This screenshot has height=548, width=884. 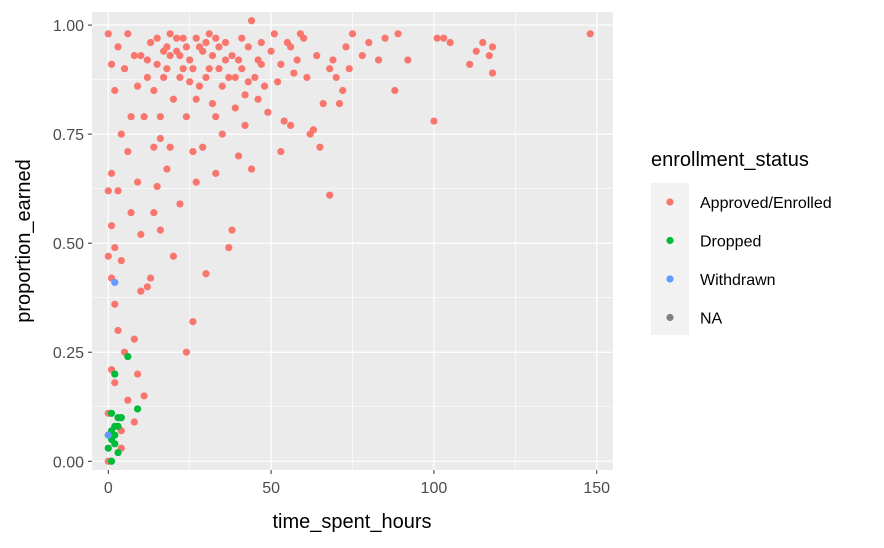 What do you see at coordinates (352, 522) in the screenshot?
I see `x-axis-title: time_spent_hours` at bounding box center [352, 522].